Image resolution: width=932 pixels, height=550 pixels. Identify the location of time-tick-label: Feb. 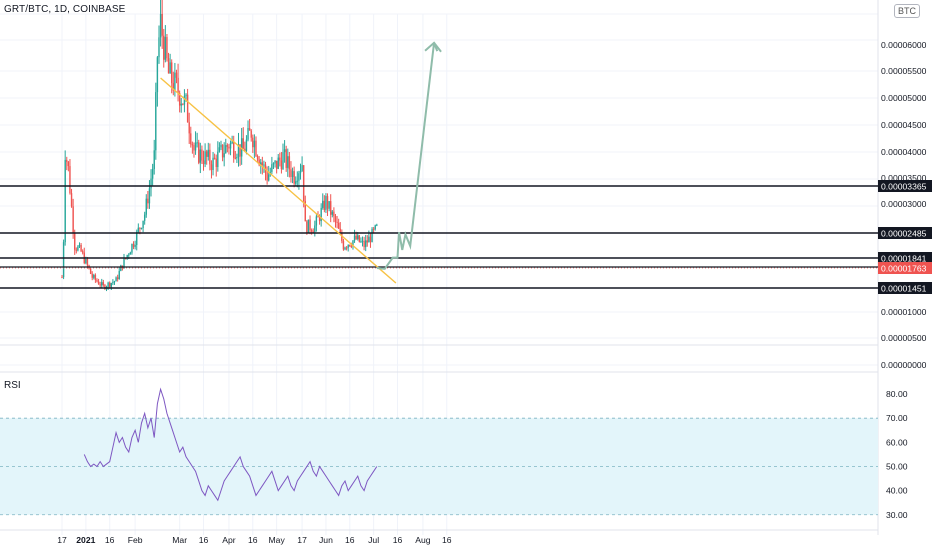
(135, 540).